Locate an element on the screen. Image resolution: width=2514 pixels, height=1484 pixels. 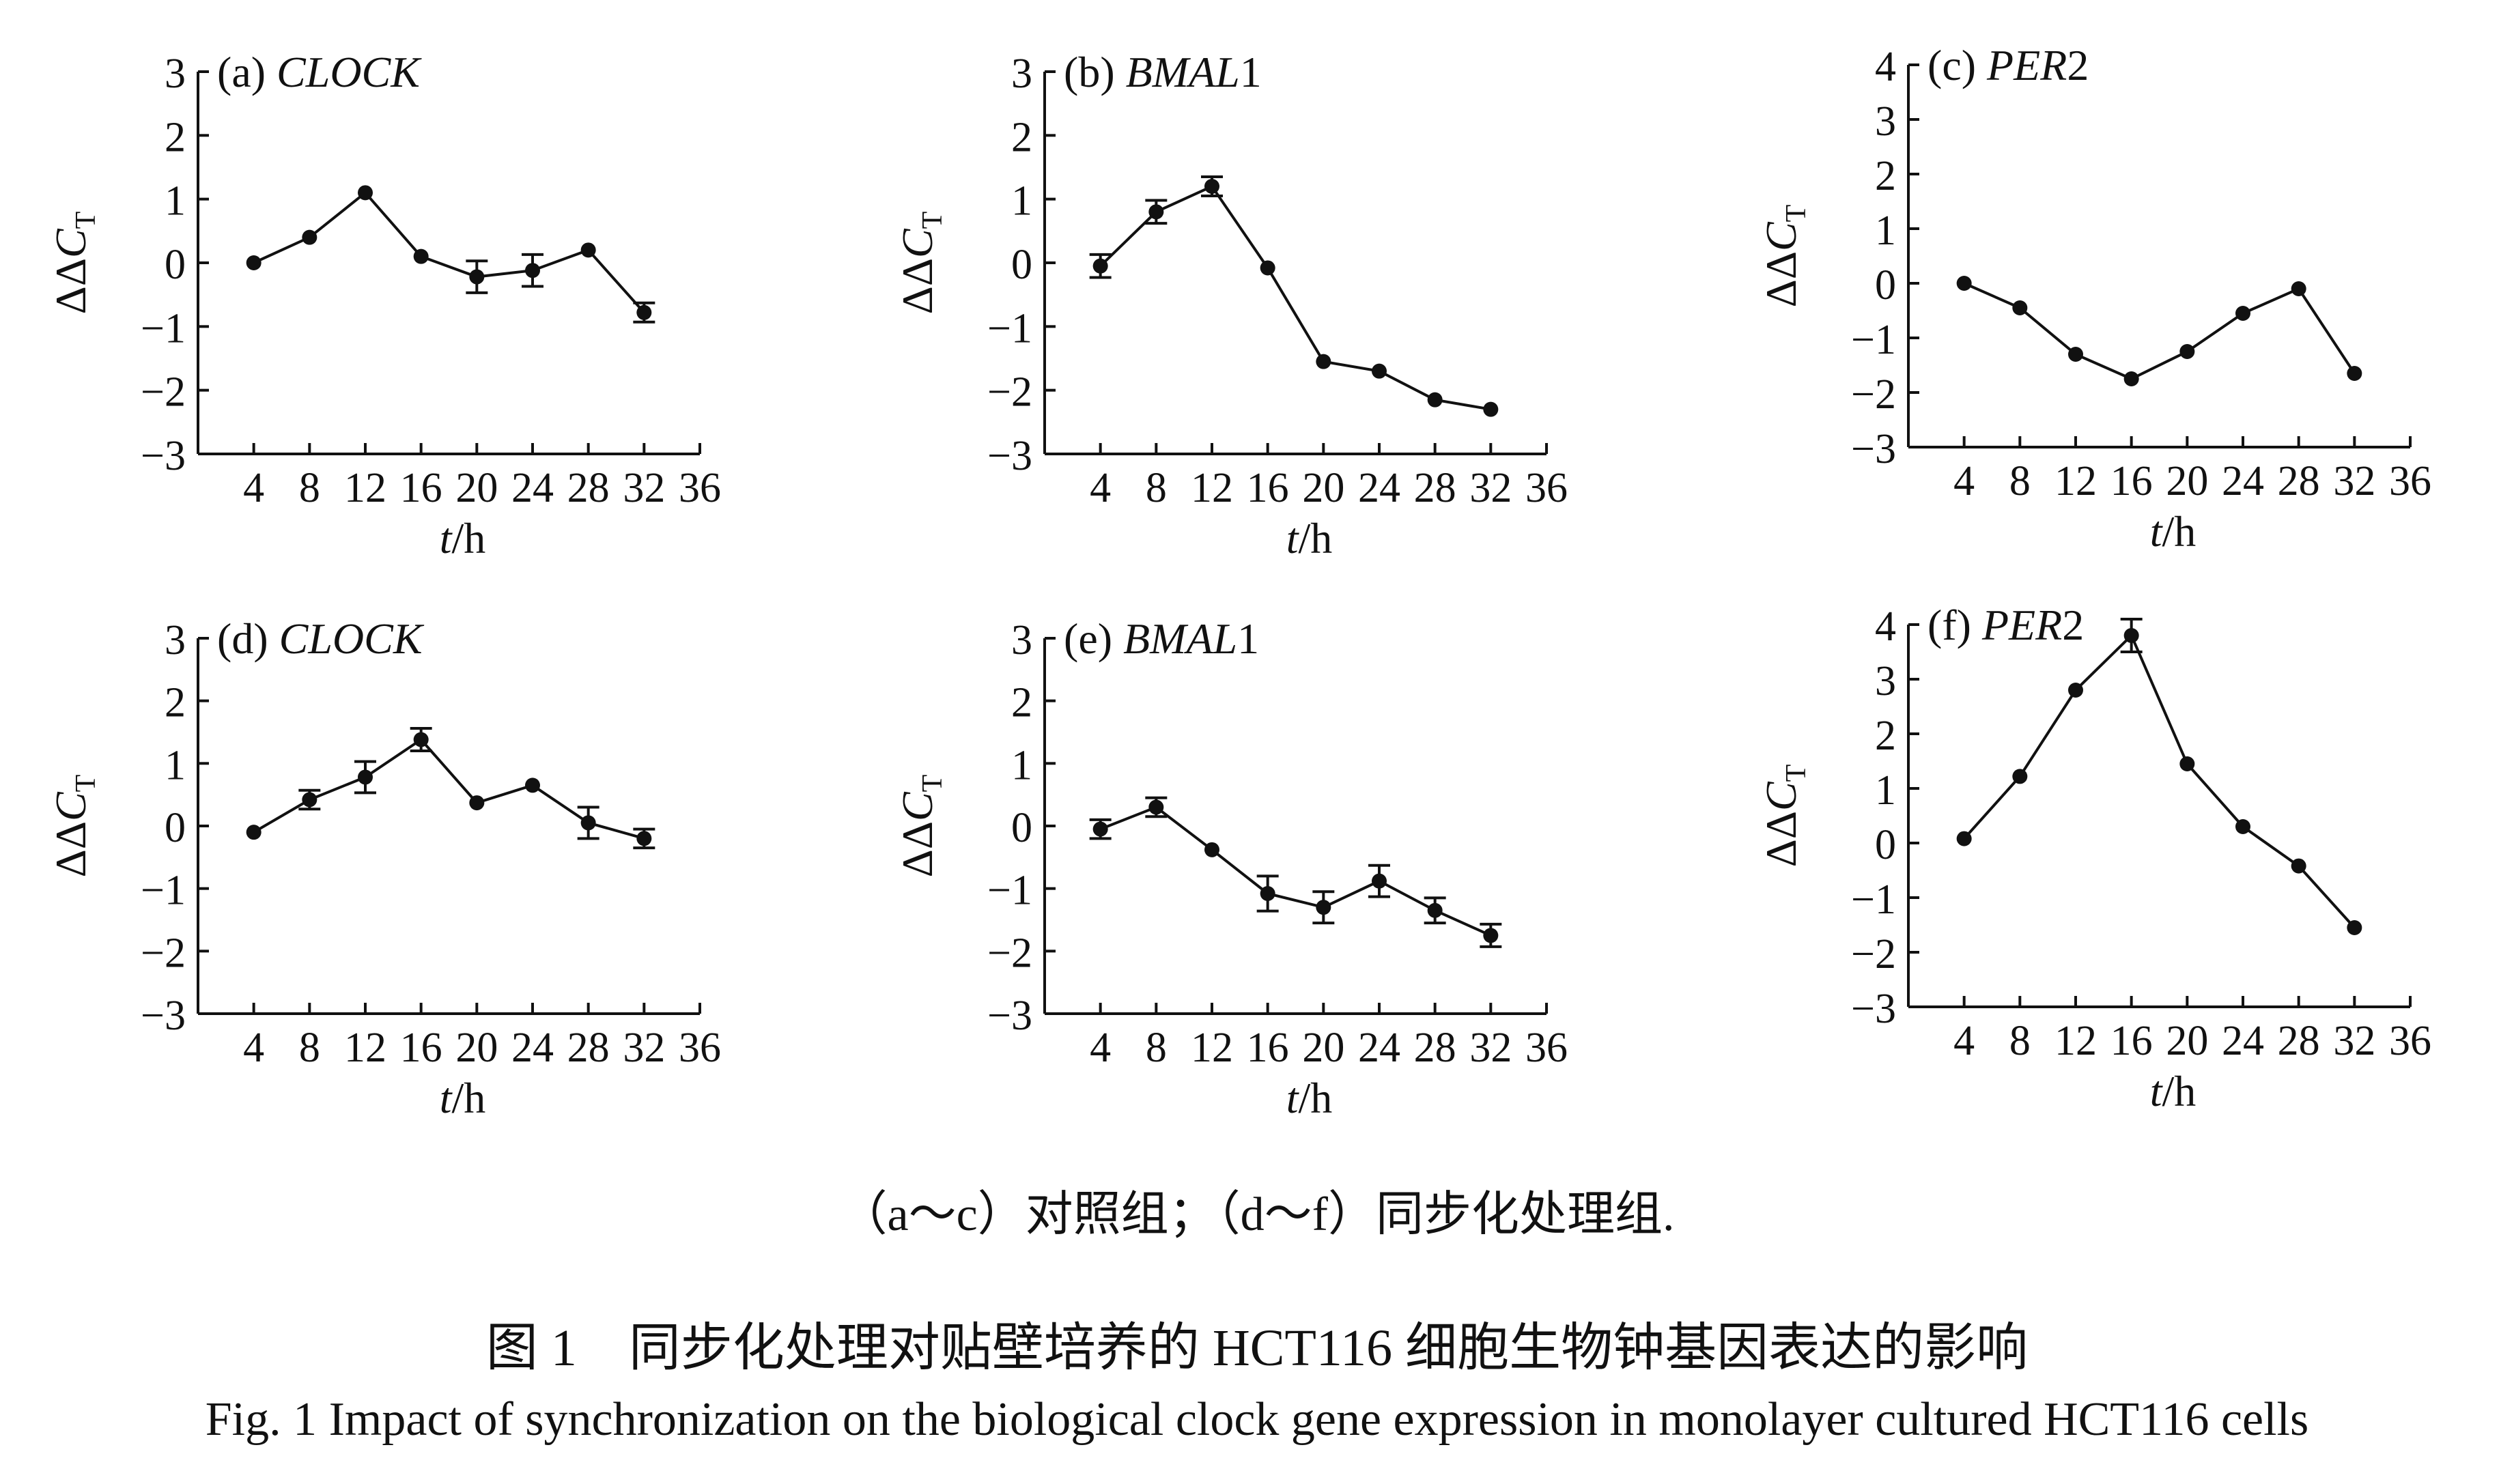
panel-title: (d) CLOCK is located at coordinates (321, 638).